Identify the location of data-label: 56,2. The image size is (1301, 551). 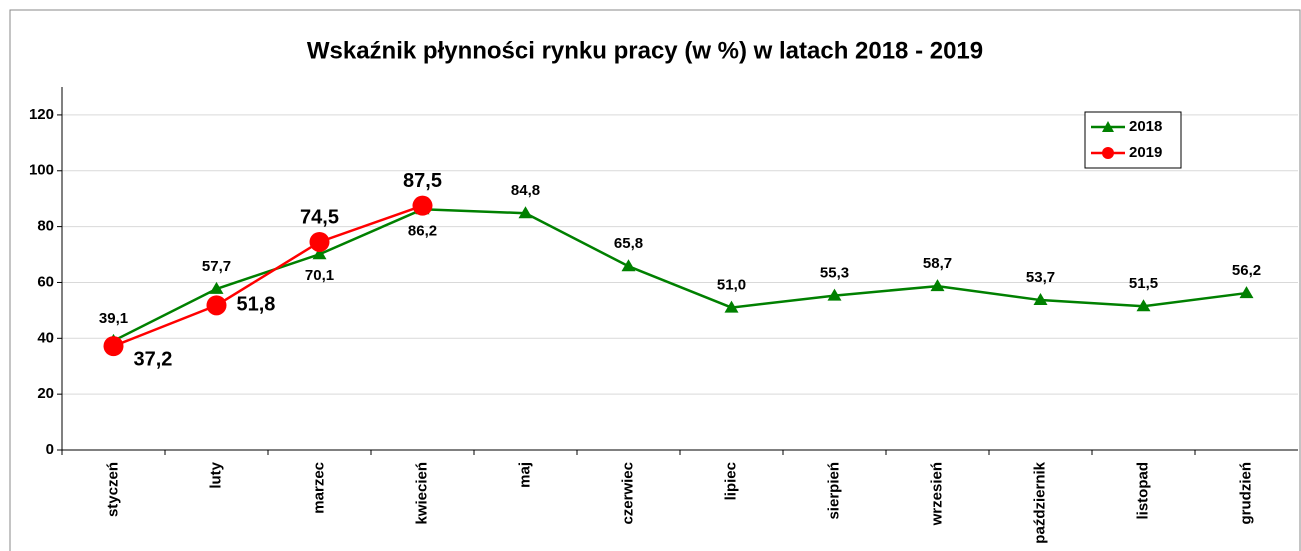
(1246, 270).